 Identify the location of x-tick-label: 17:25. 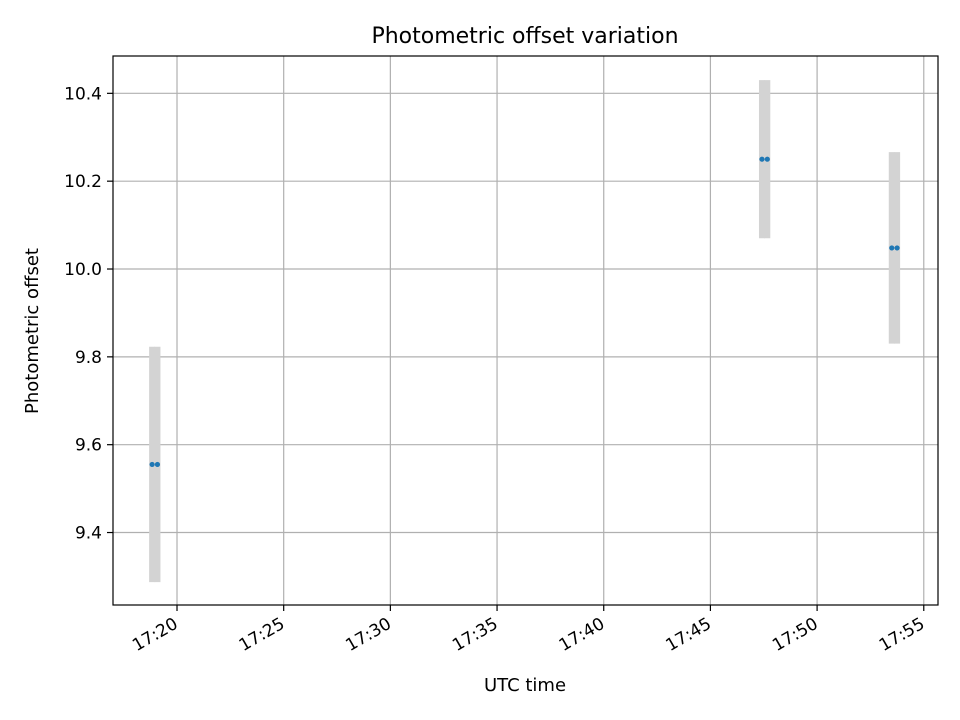
(262, 635).